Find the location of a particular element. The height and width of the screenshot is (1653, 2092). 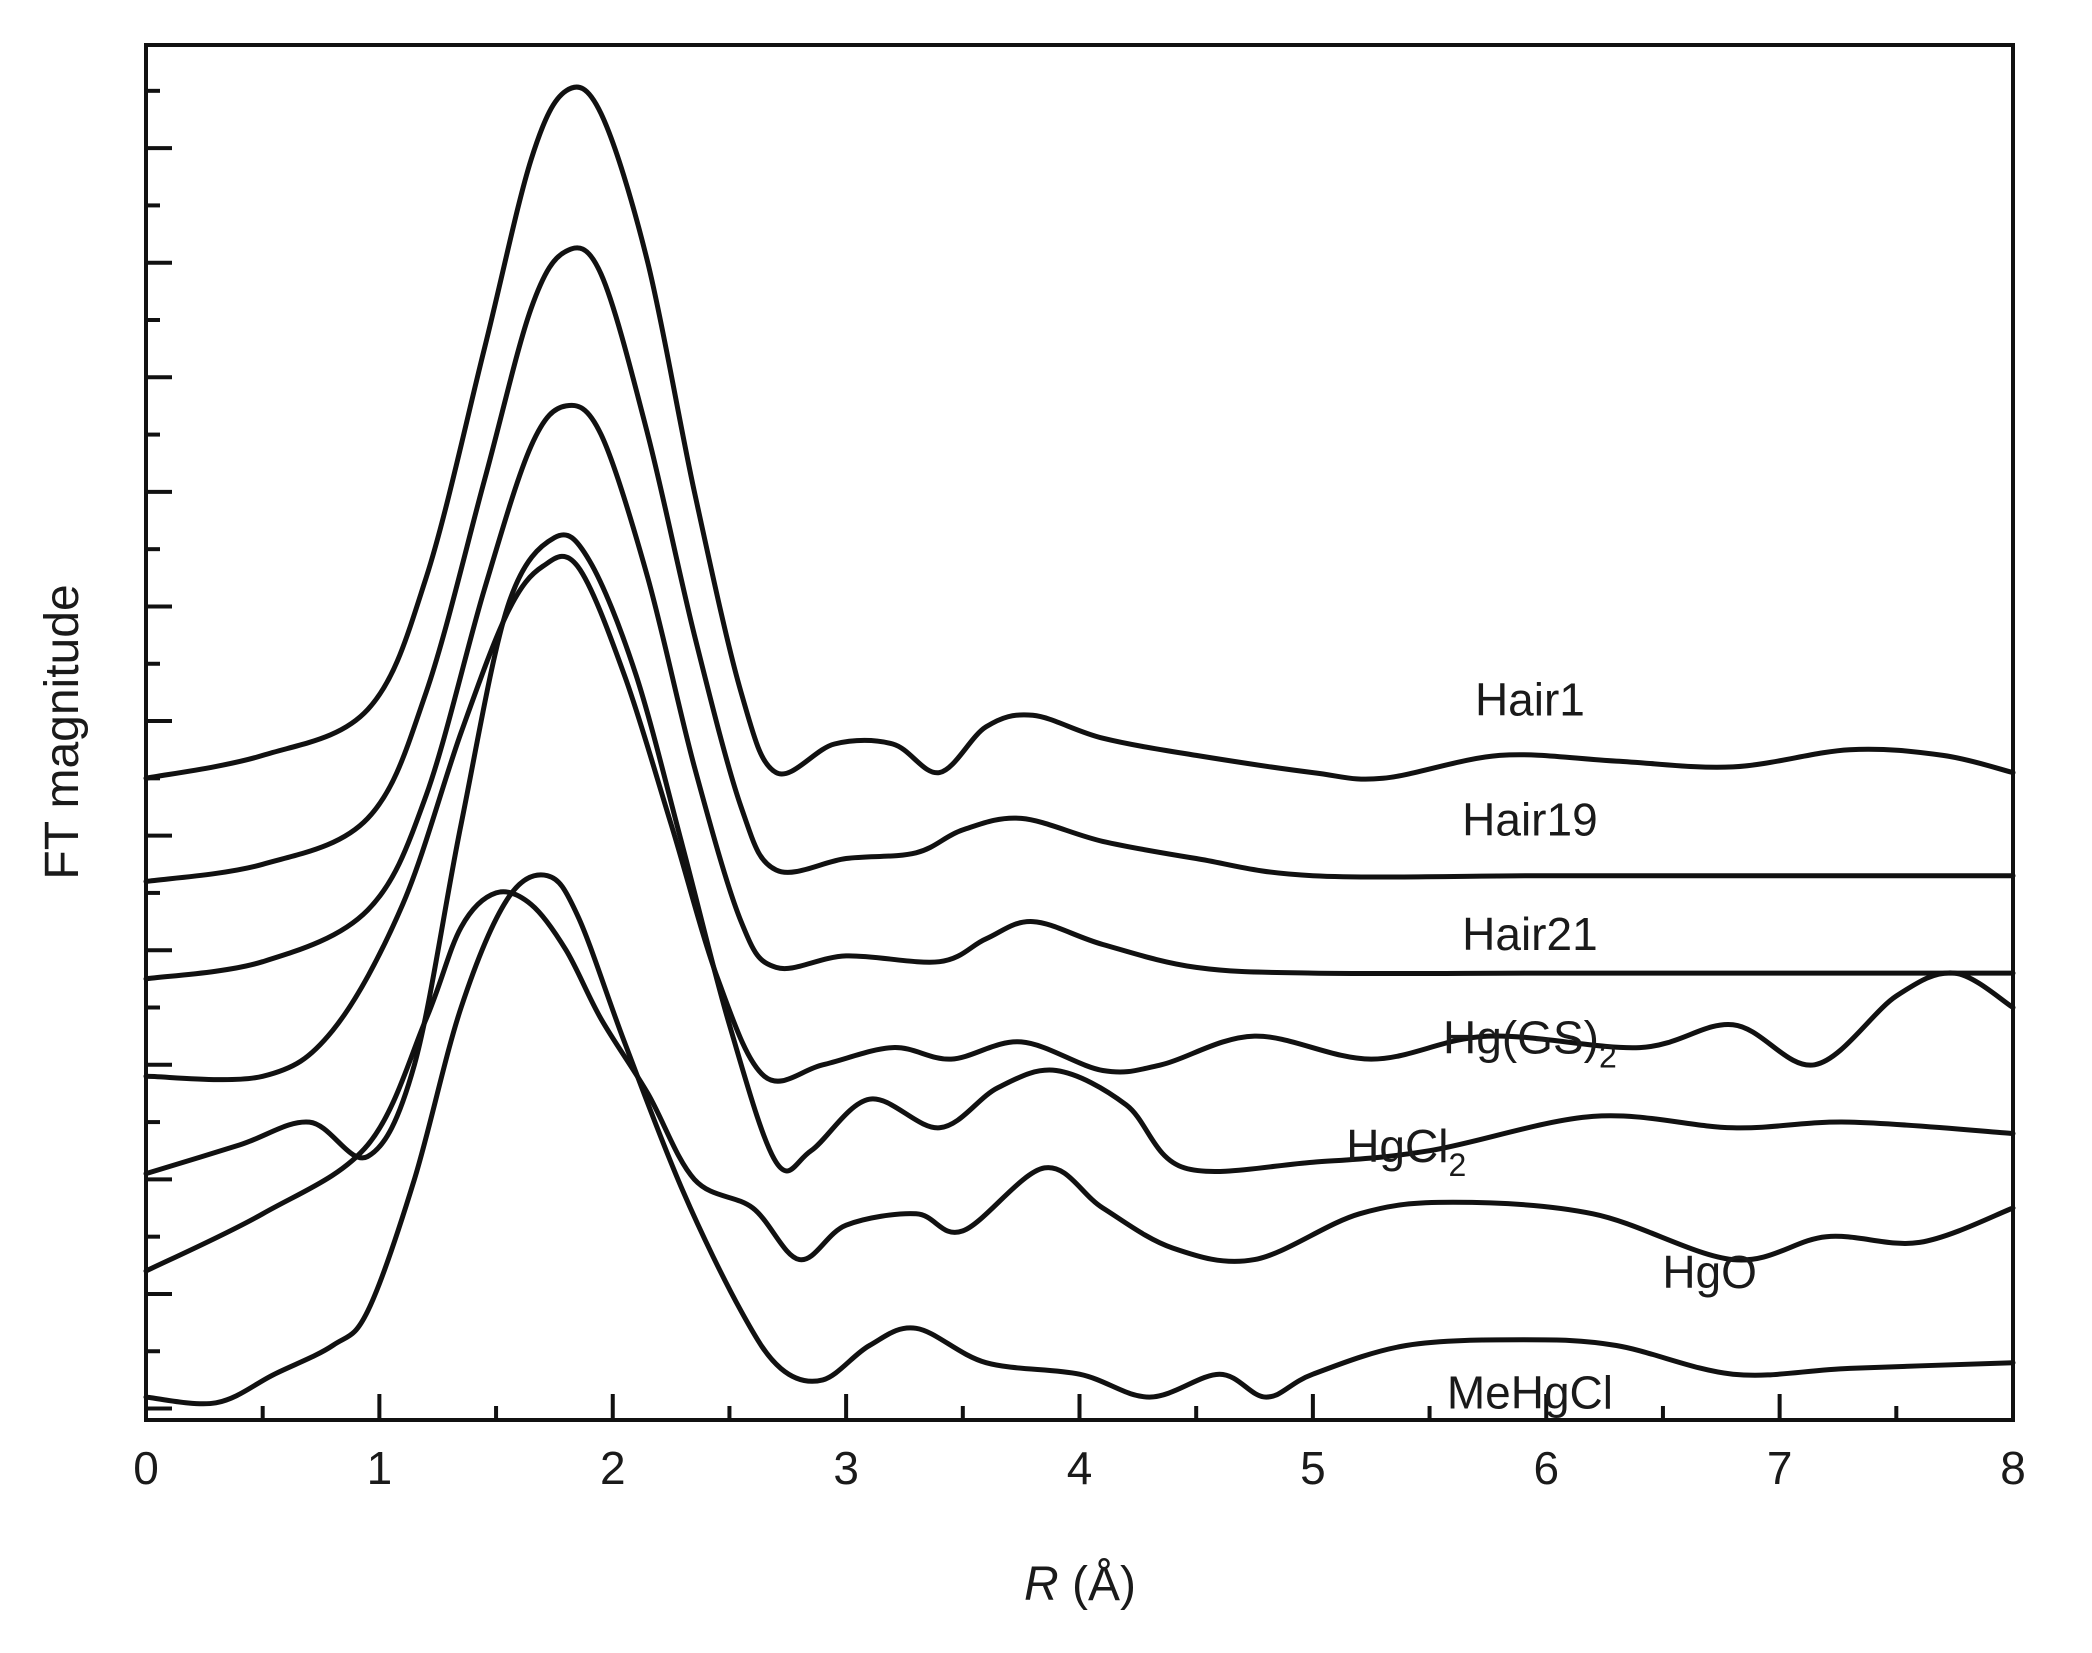

x-axis-title-symbol: R is located at coordinates (1041, 1584).